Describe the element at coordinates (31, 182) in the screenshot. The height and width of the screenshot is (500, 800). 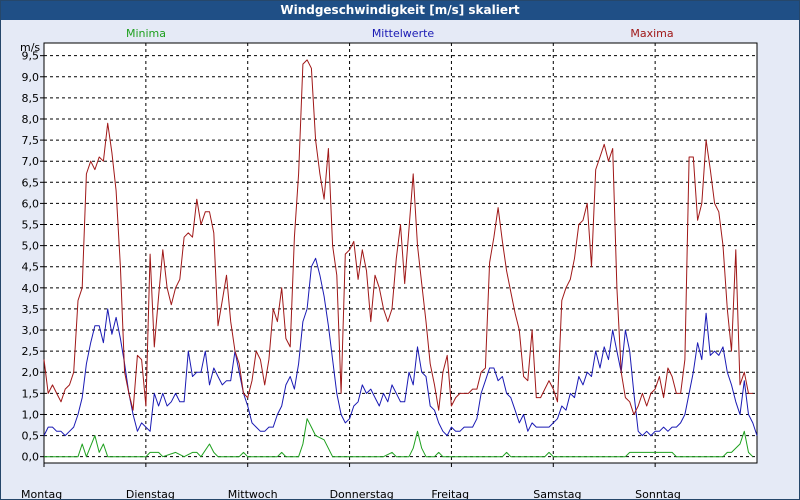
I see `y-tick-label: 6,5` at that location.